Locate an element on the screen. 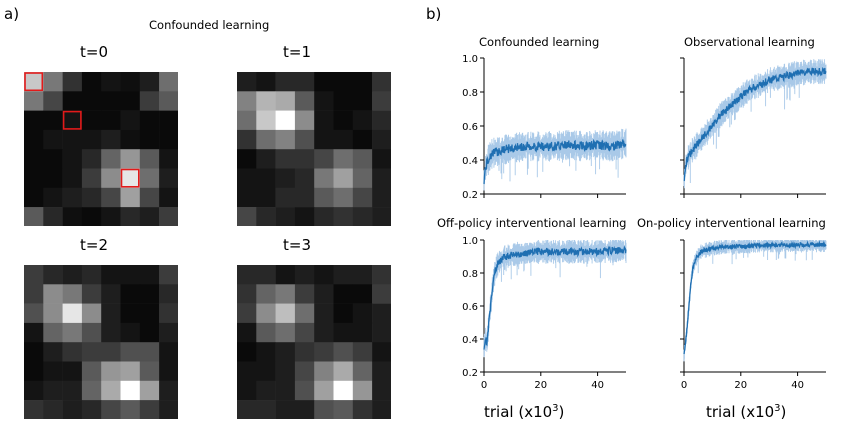  y-tick-label: 0.4 is located at coordinates (470, 161).